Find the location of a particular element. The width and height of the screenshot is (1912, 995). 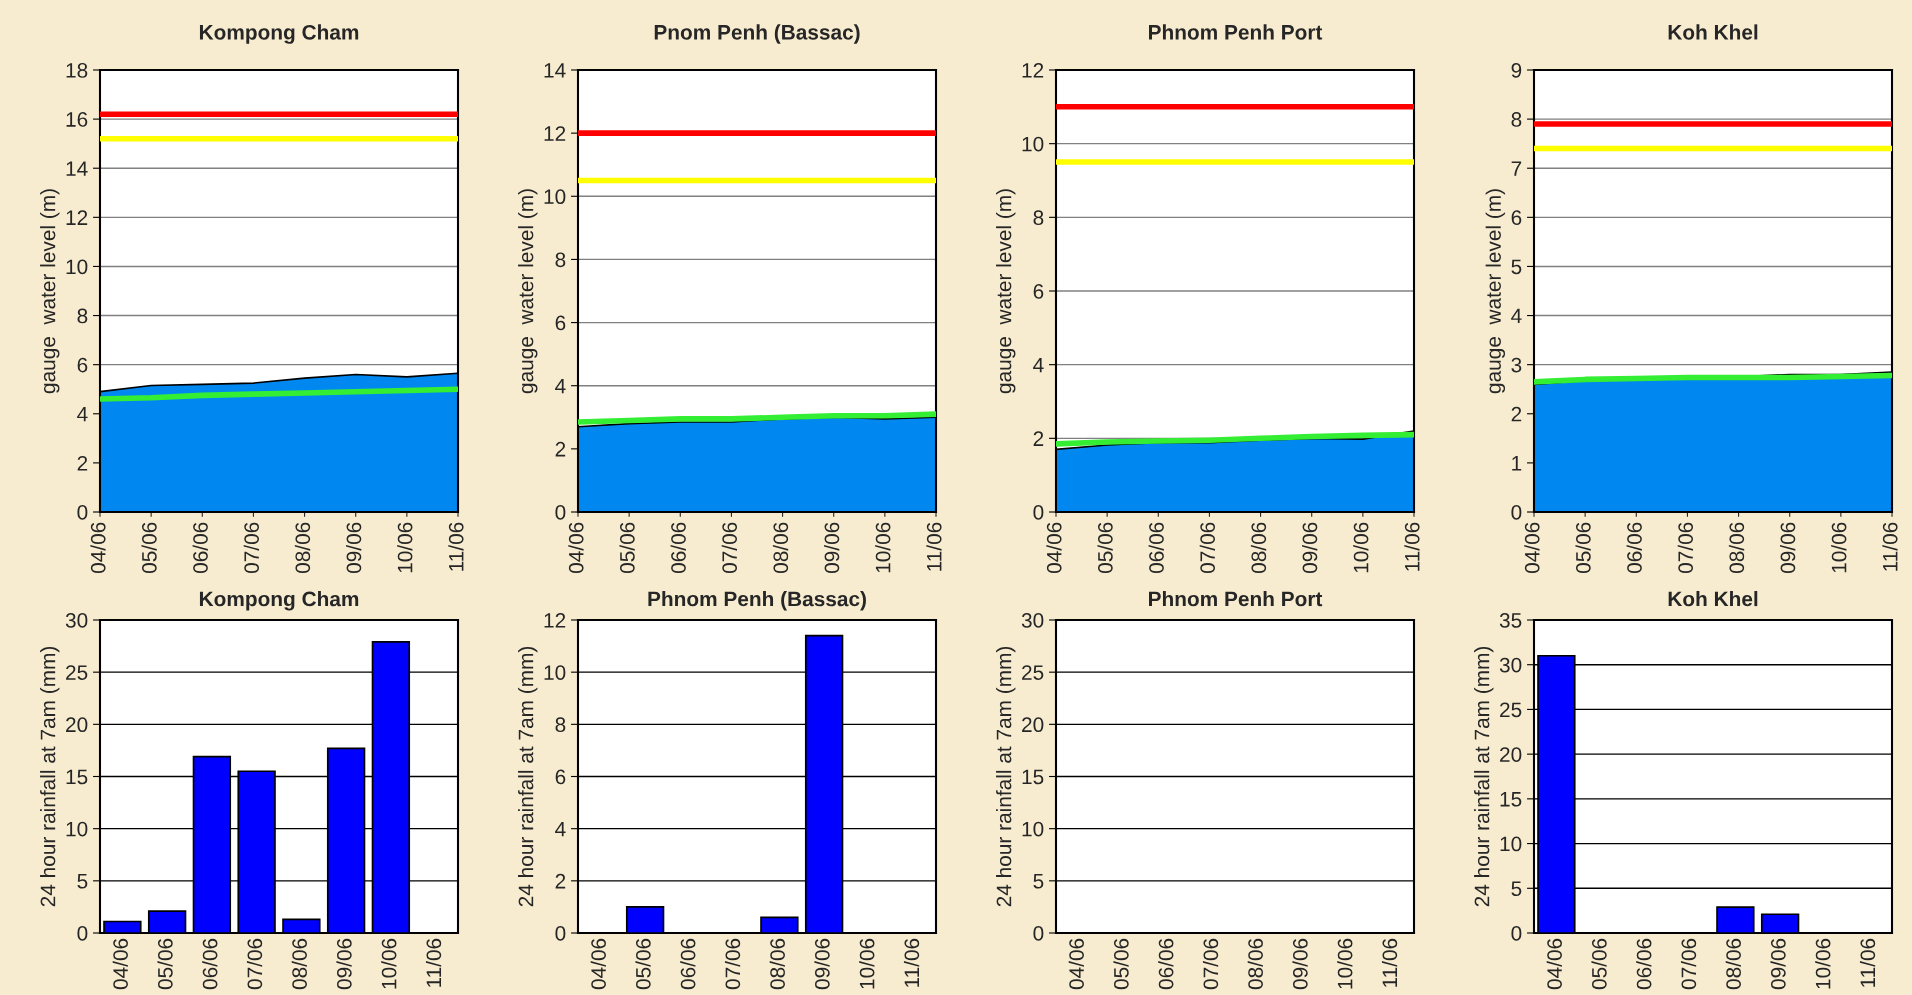

y-tick-label: 3 is located at coordinates (1516, 365).